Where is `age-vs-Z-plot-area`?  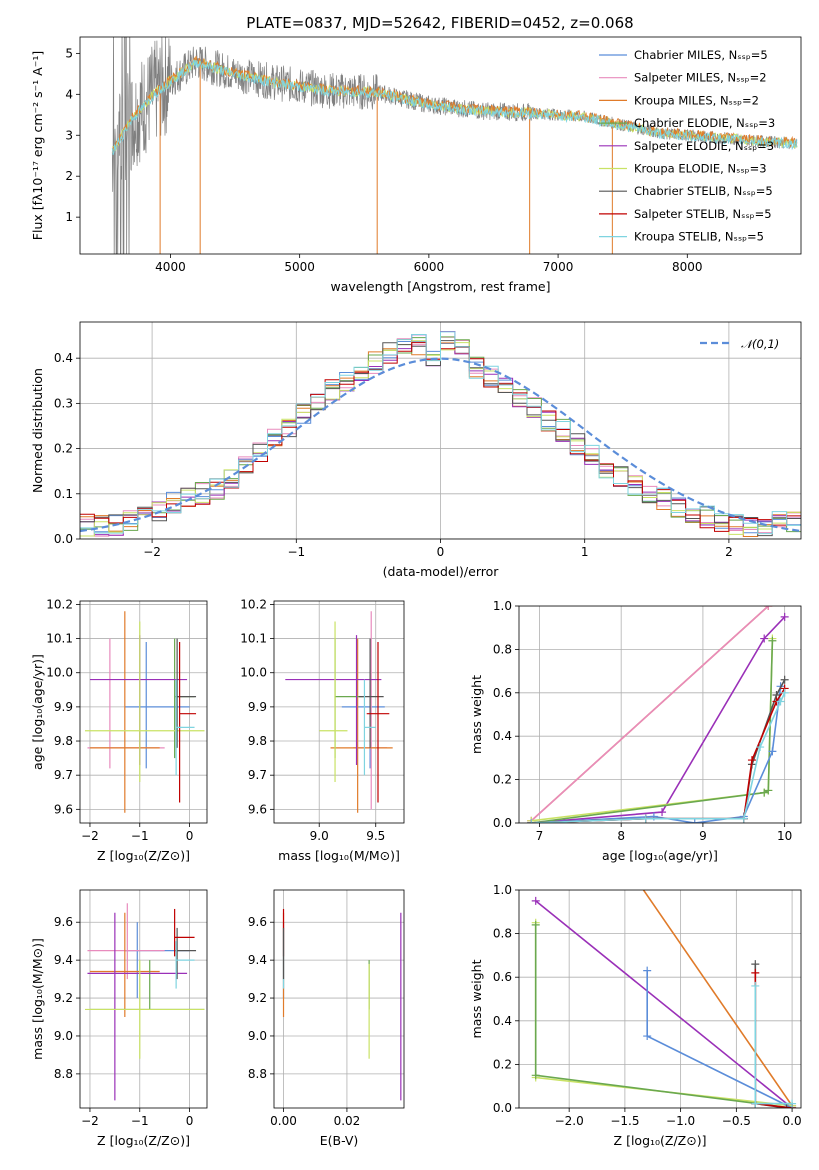 age-vs-Z-plot-area is located at coordinates (143, 712).